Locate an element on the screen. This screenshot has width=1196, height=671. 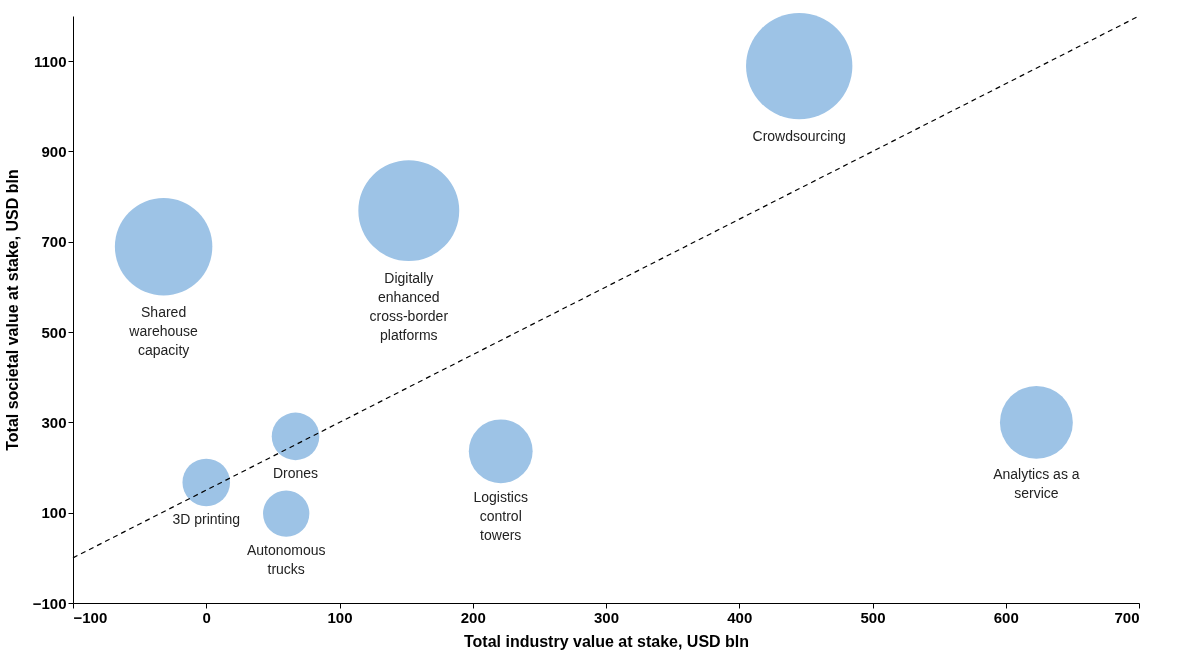
y-tick-label: 100 is located at coordinates (54, 513).